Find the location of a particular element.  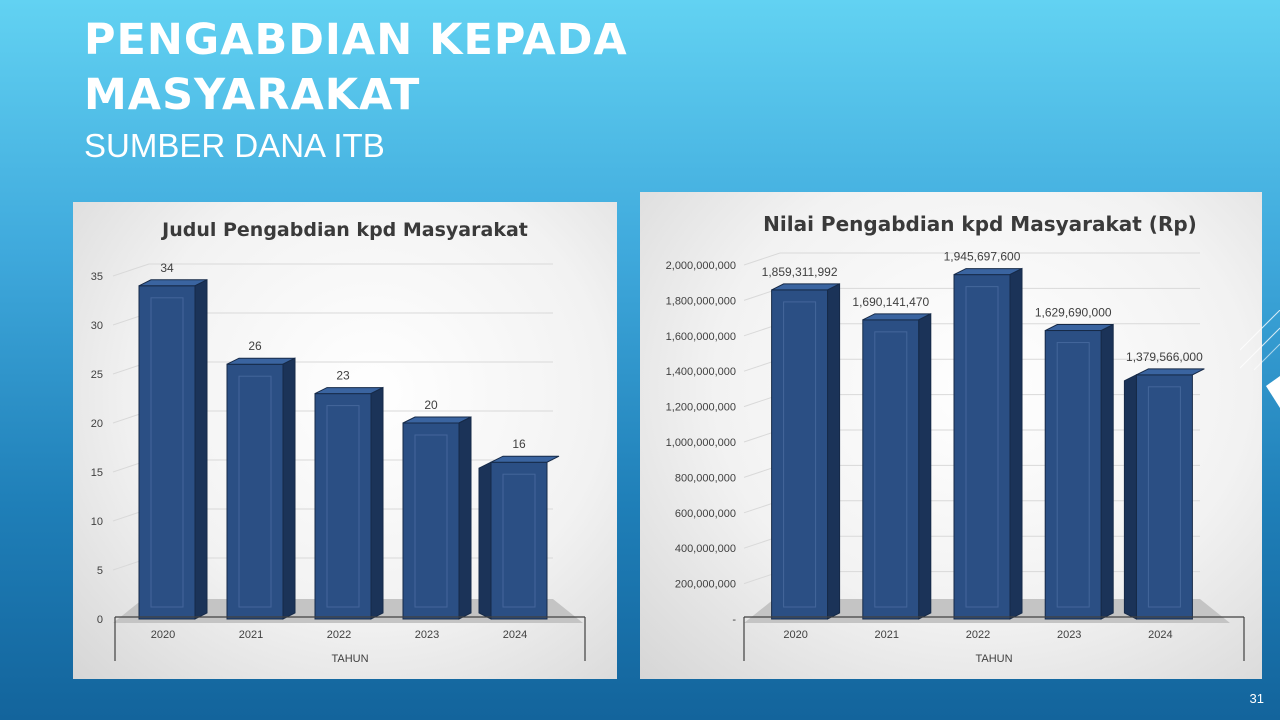

data-label: 26 is located at coordinates (255, 346).